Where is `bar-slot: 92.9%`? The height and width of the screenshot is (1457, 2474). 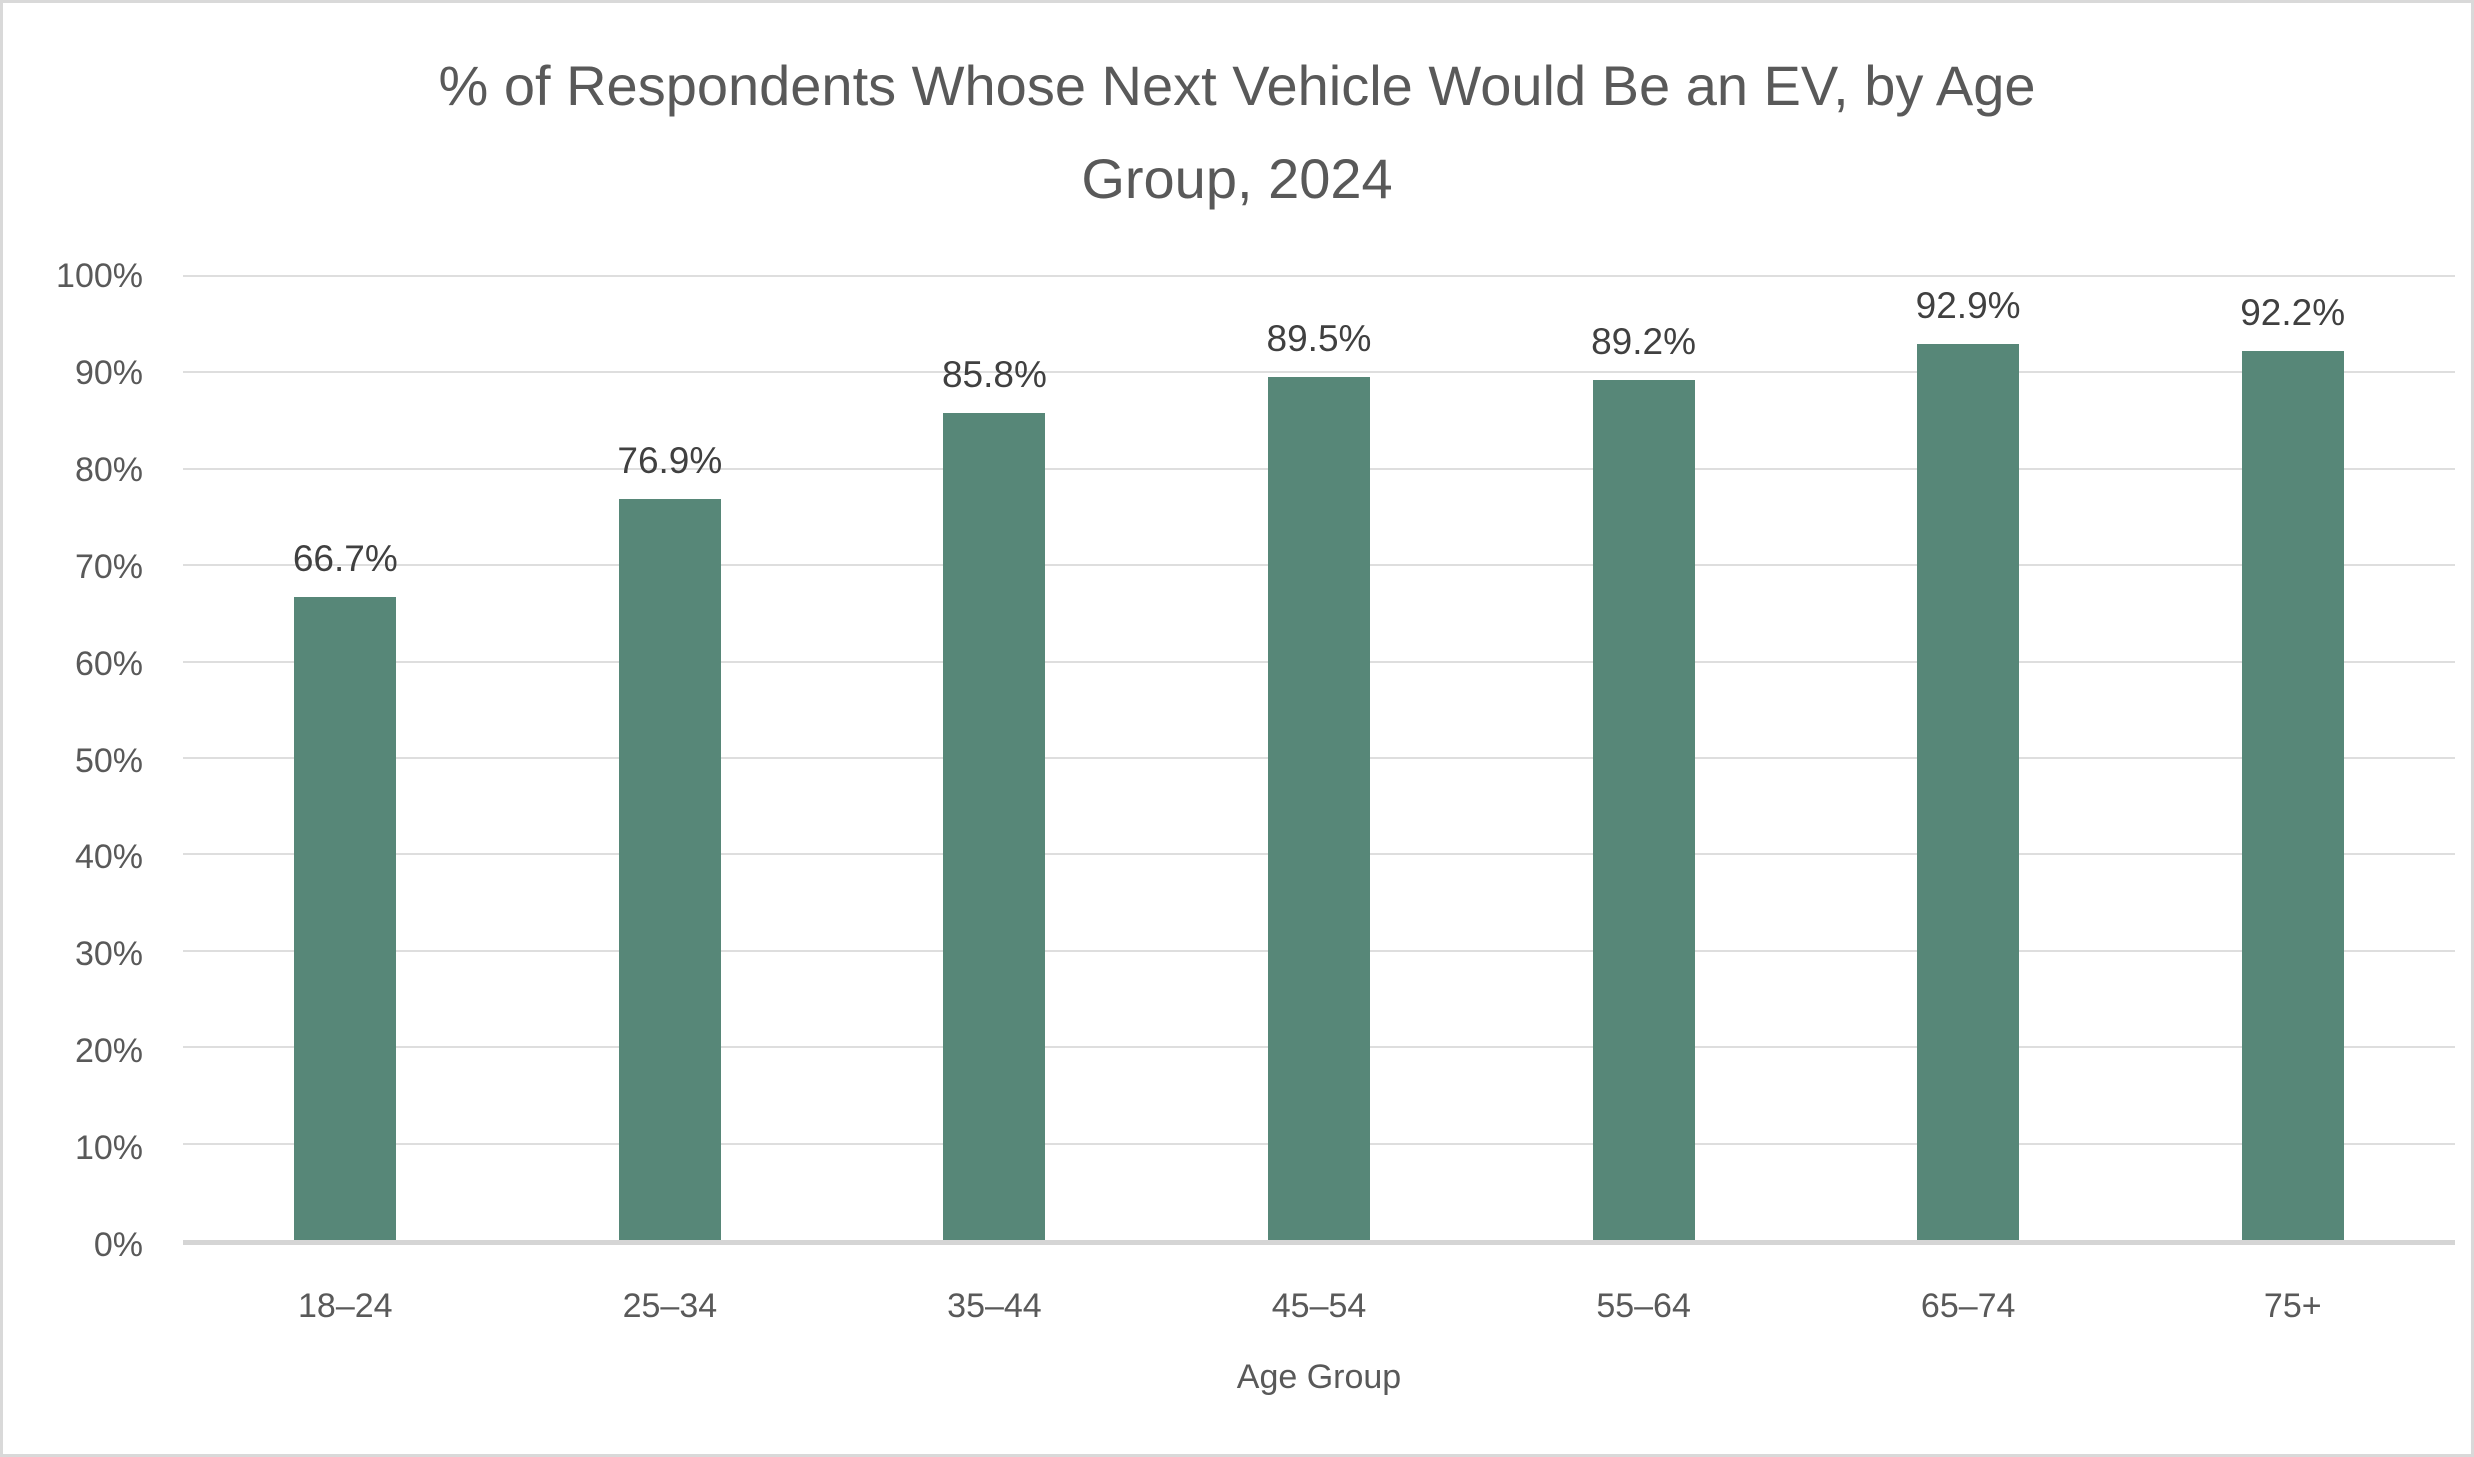
bar-slot: 92.9% is located at coordinates (1968, 758).